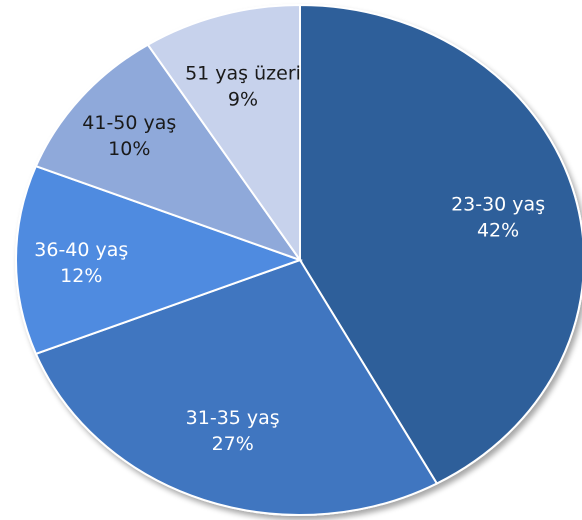 This screenshot has height=520, width=582. I want to click on pie-slice, so click(223, 133).